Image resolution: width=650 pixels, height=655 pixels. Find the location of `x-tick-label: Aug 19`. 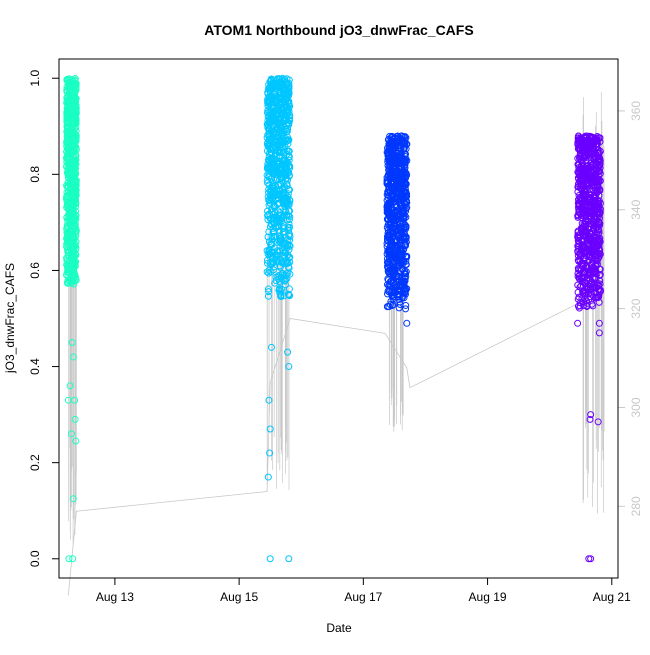

x-tick-label: Aug 19 is located at coordinates (488, 597).